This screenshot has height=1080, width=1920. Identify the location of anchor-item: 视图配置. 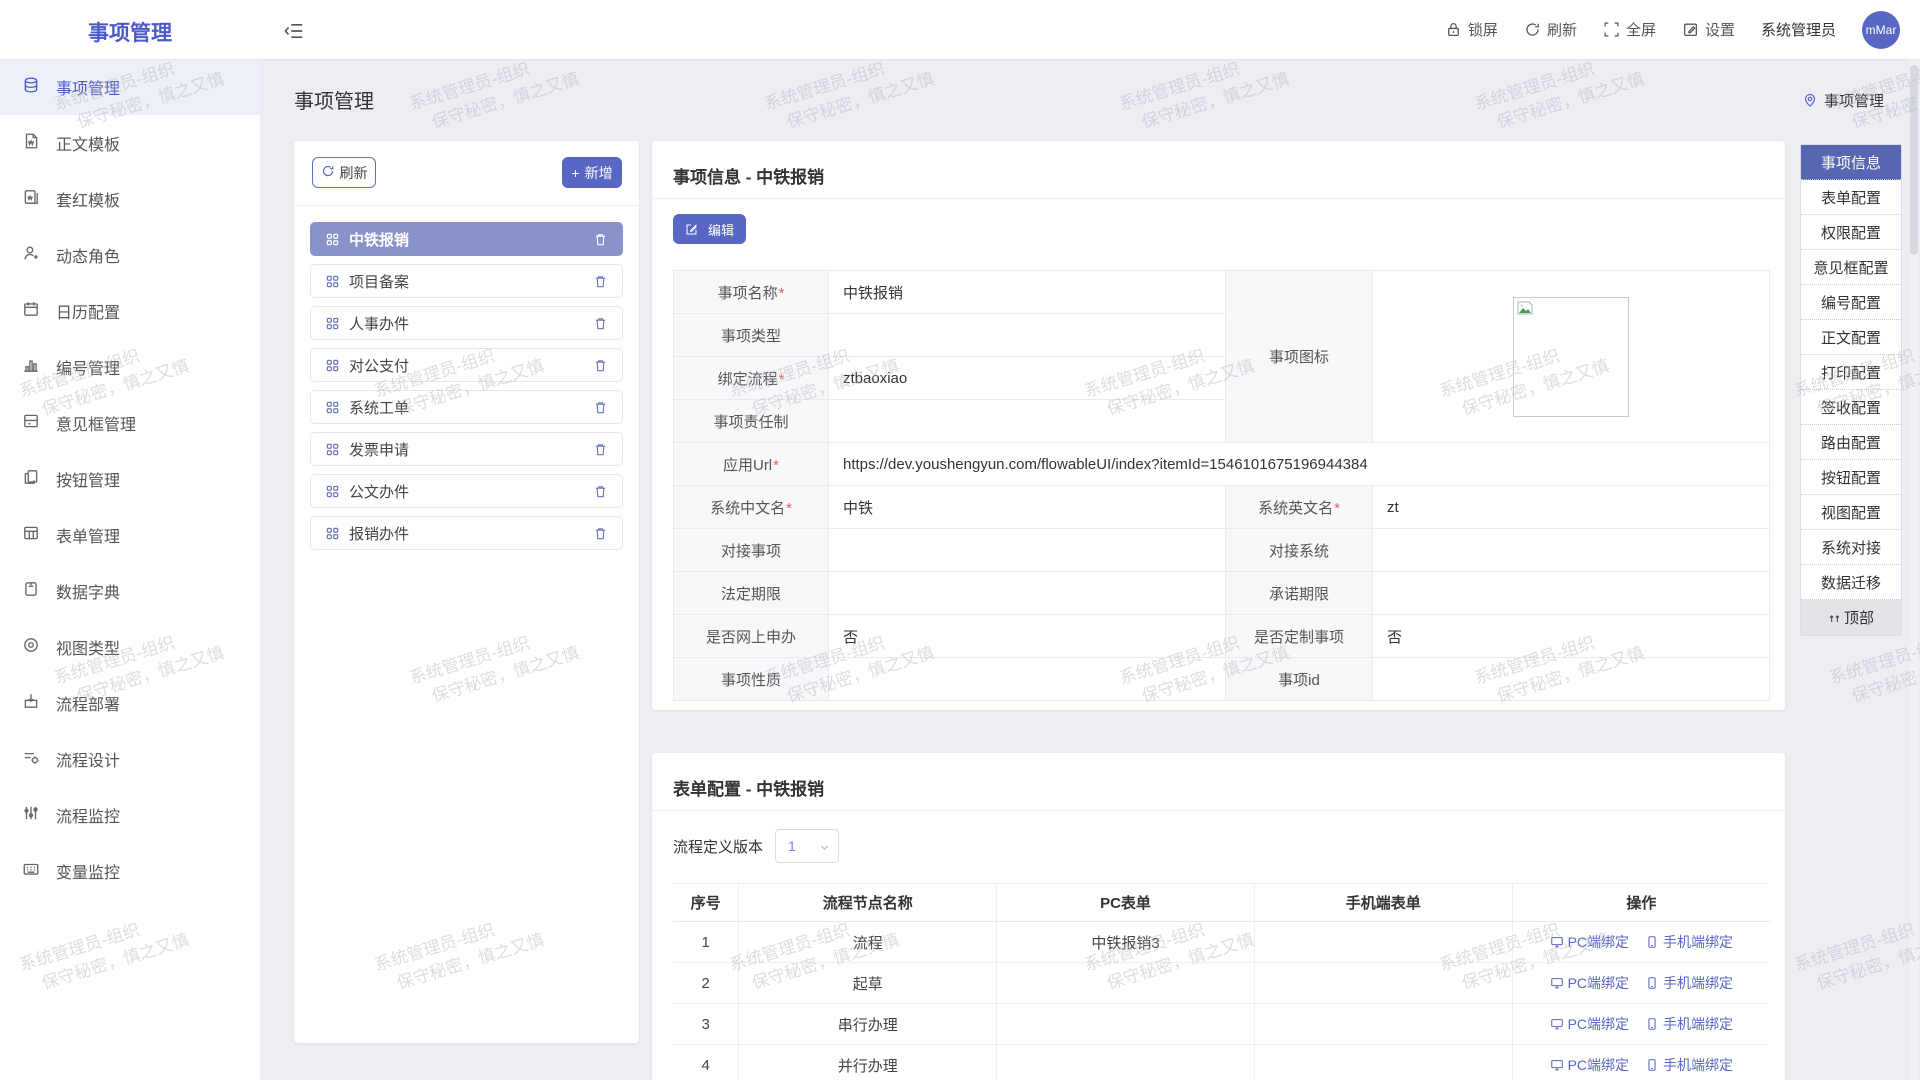
(1851, 512).